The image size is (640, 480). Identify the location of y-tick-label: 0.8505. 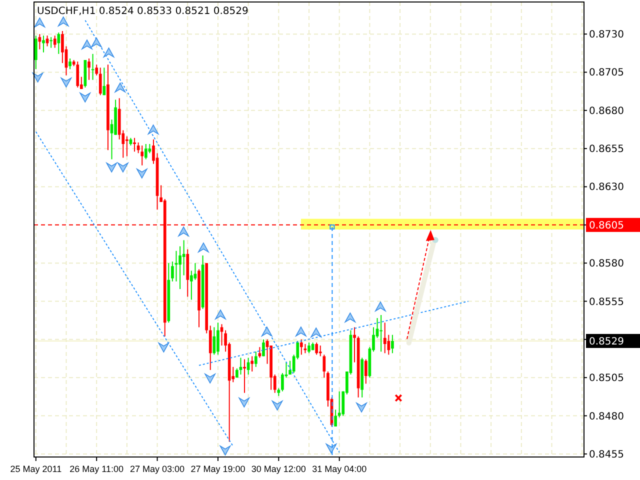
(606, 378).